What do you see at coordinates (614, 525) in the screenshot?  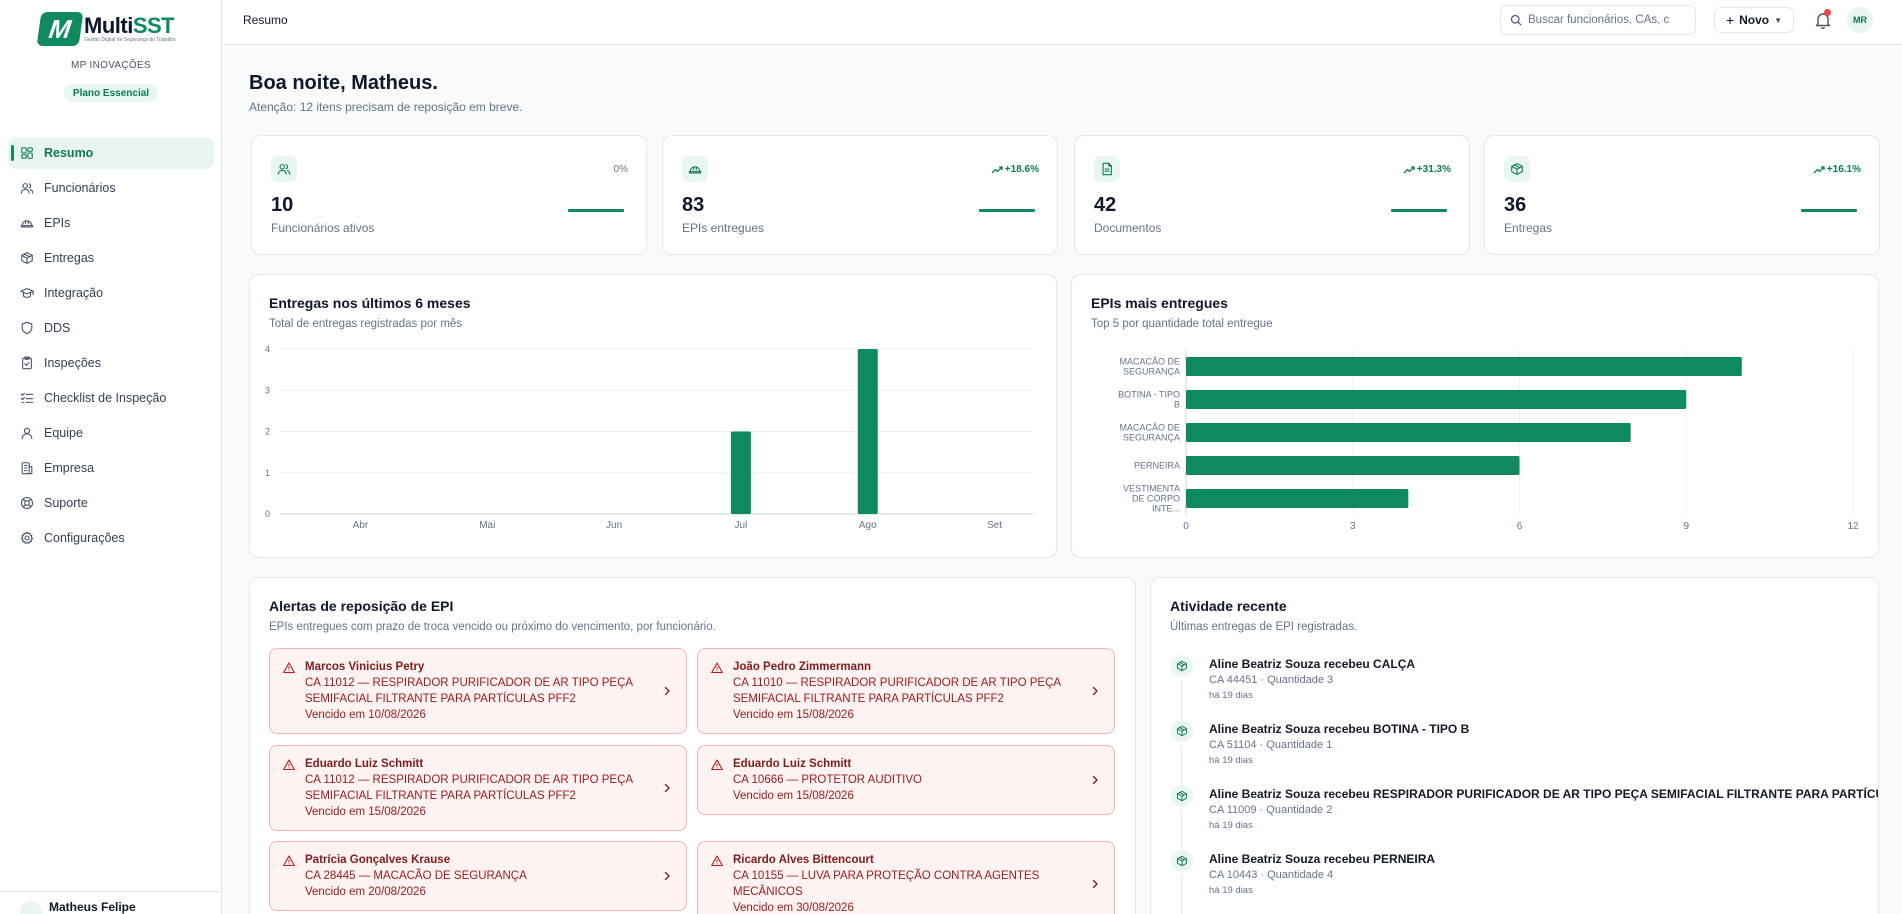 I see `x-tick-label: Jun` at bounding box center [614, 525].